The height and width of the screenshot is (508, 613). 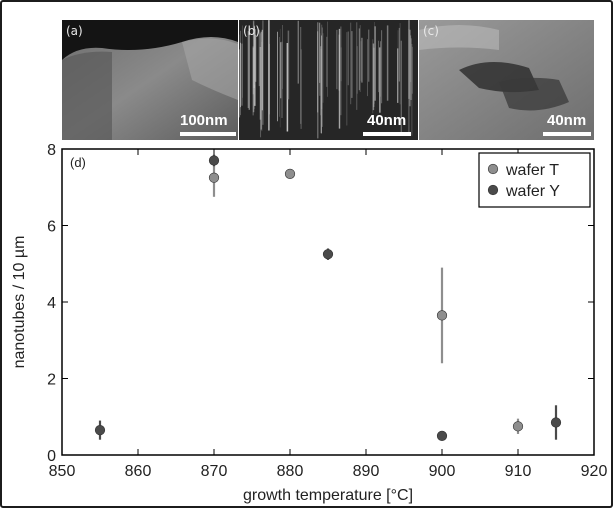 I want to click on y-tick-label: 6, so click(x=51, y=227).